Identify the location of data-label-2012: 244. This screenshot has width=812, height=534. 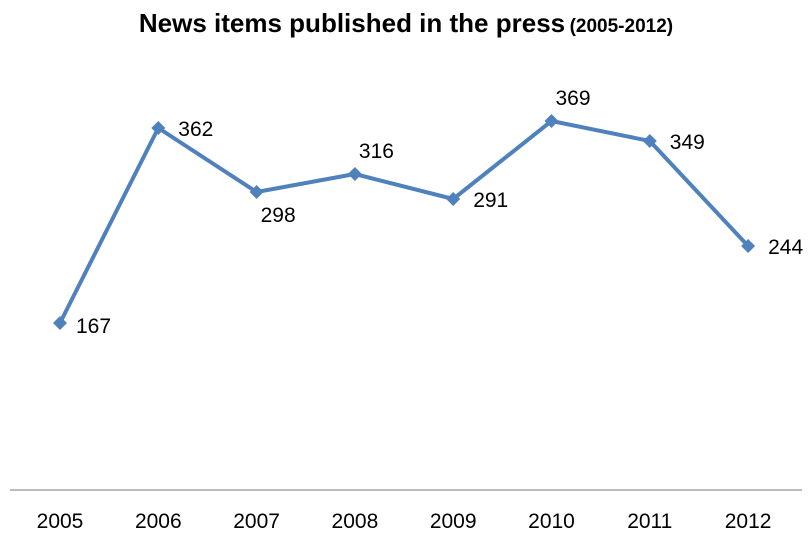
(785, 247).